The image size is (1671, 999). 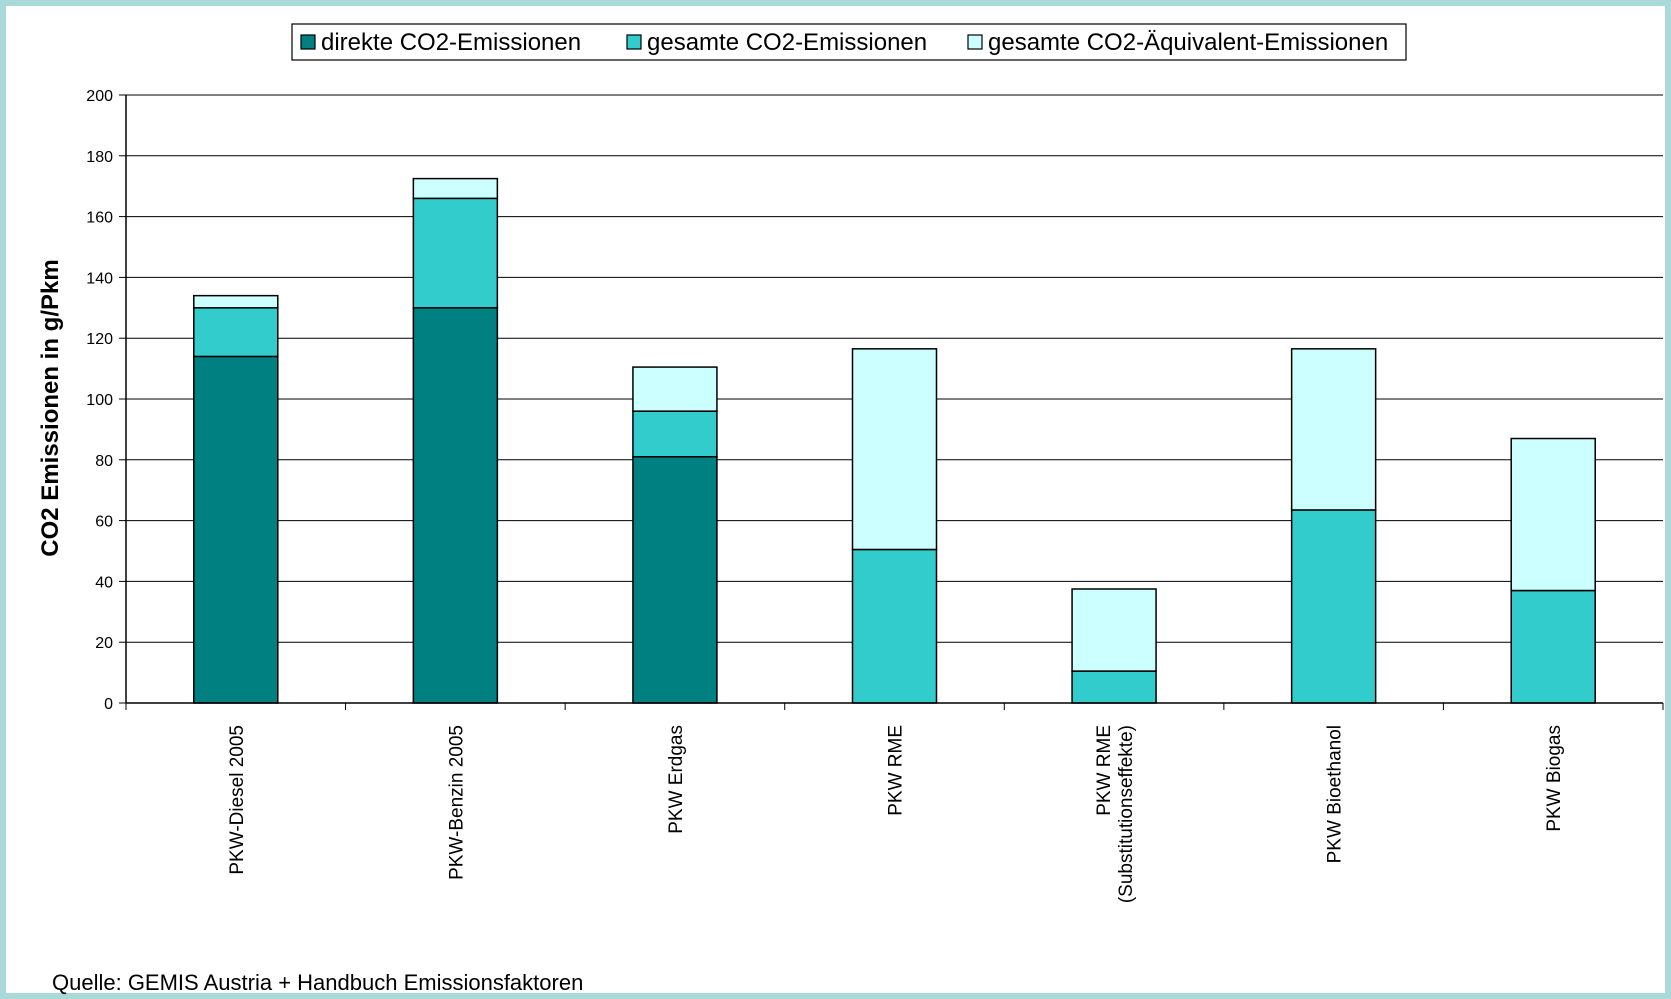 What do you see at coordinates (1188, 42) in the screenshot?
I see `legend-label: gesamte CO2-Äquivalent-Emissionen` at bounding box center [1188, 42].